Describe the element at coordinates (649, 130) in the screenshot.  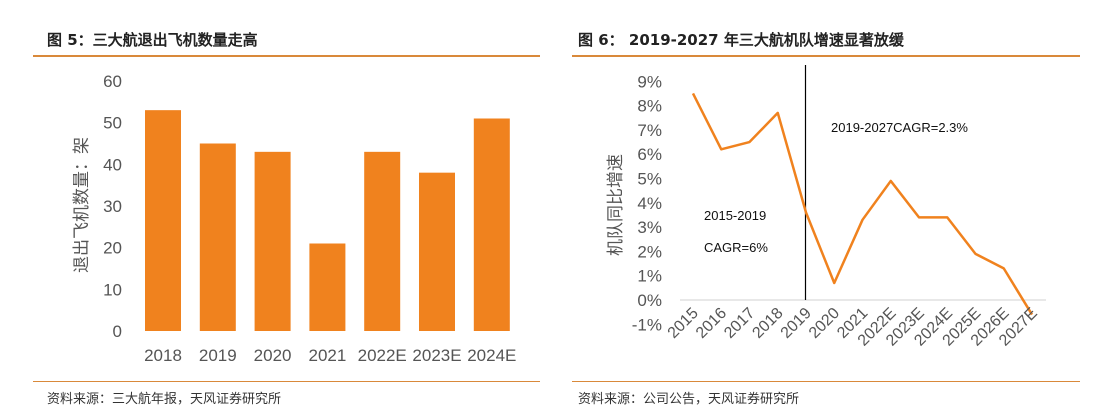
I see `y-tick-label: 7%` at that location.